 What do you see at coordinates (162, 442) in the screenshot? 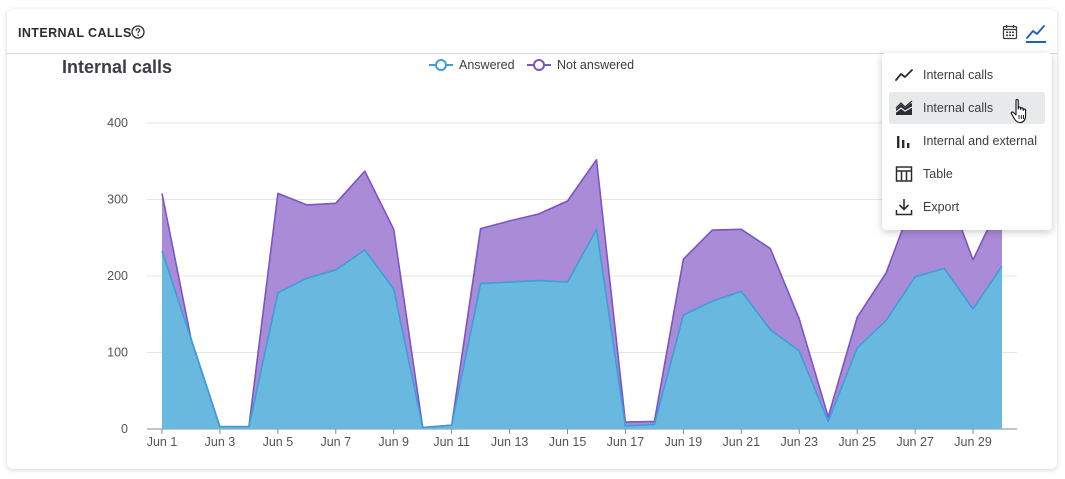
I see `x-tick-label: Jun 1` at bounding box center [162, 442].